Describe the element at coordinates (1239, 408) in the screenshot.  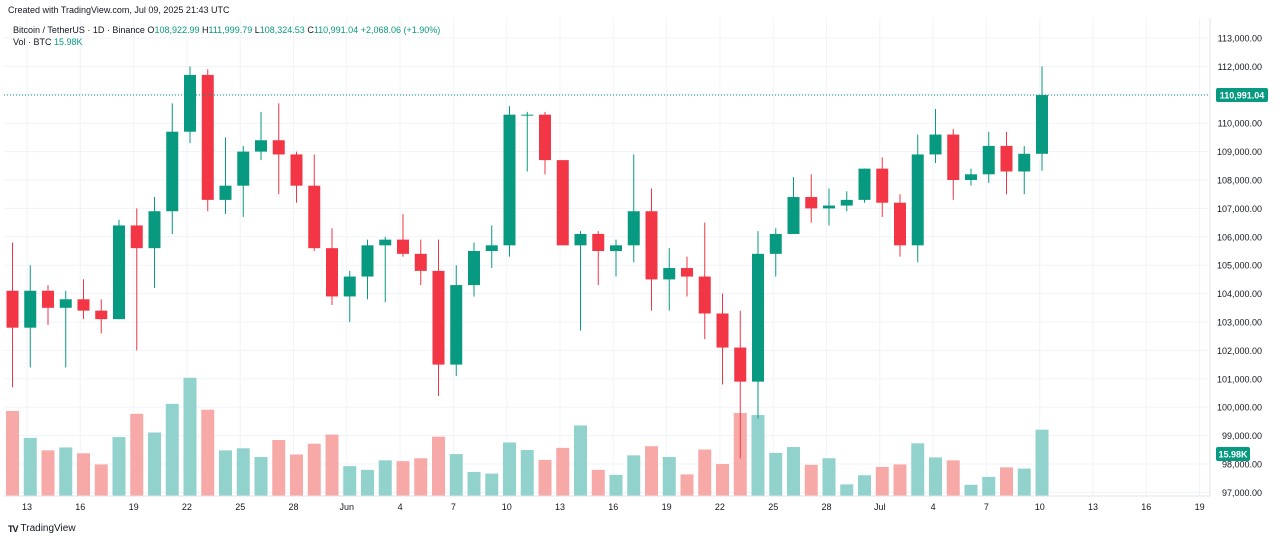
I see `price-tick-label: 100,000.00` at that location.